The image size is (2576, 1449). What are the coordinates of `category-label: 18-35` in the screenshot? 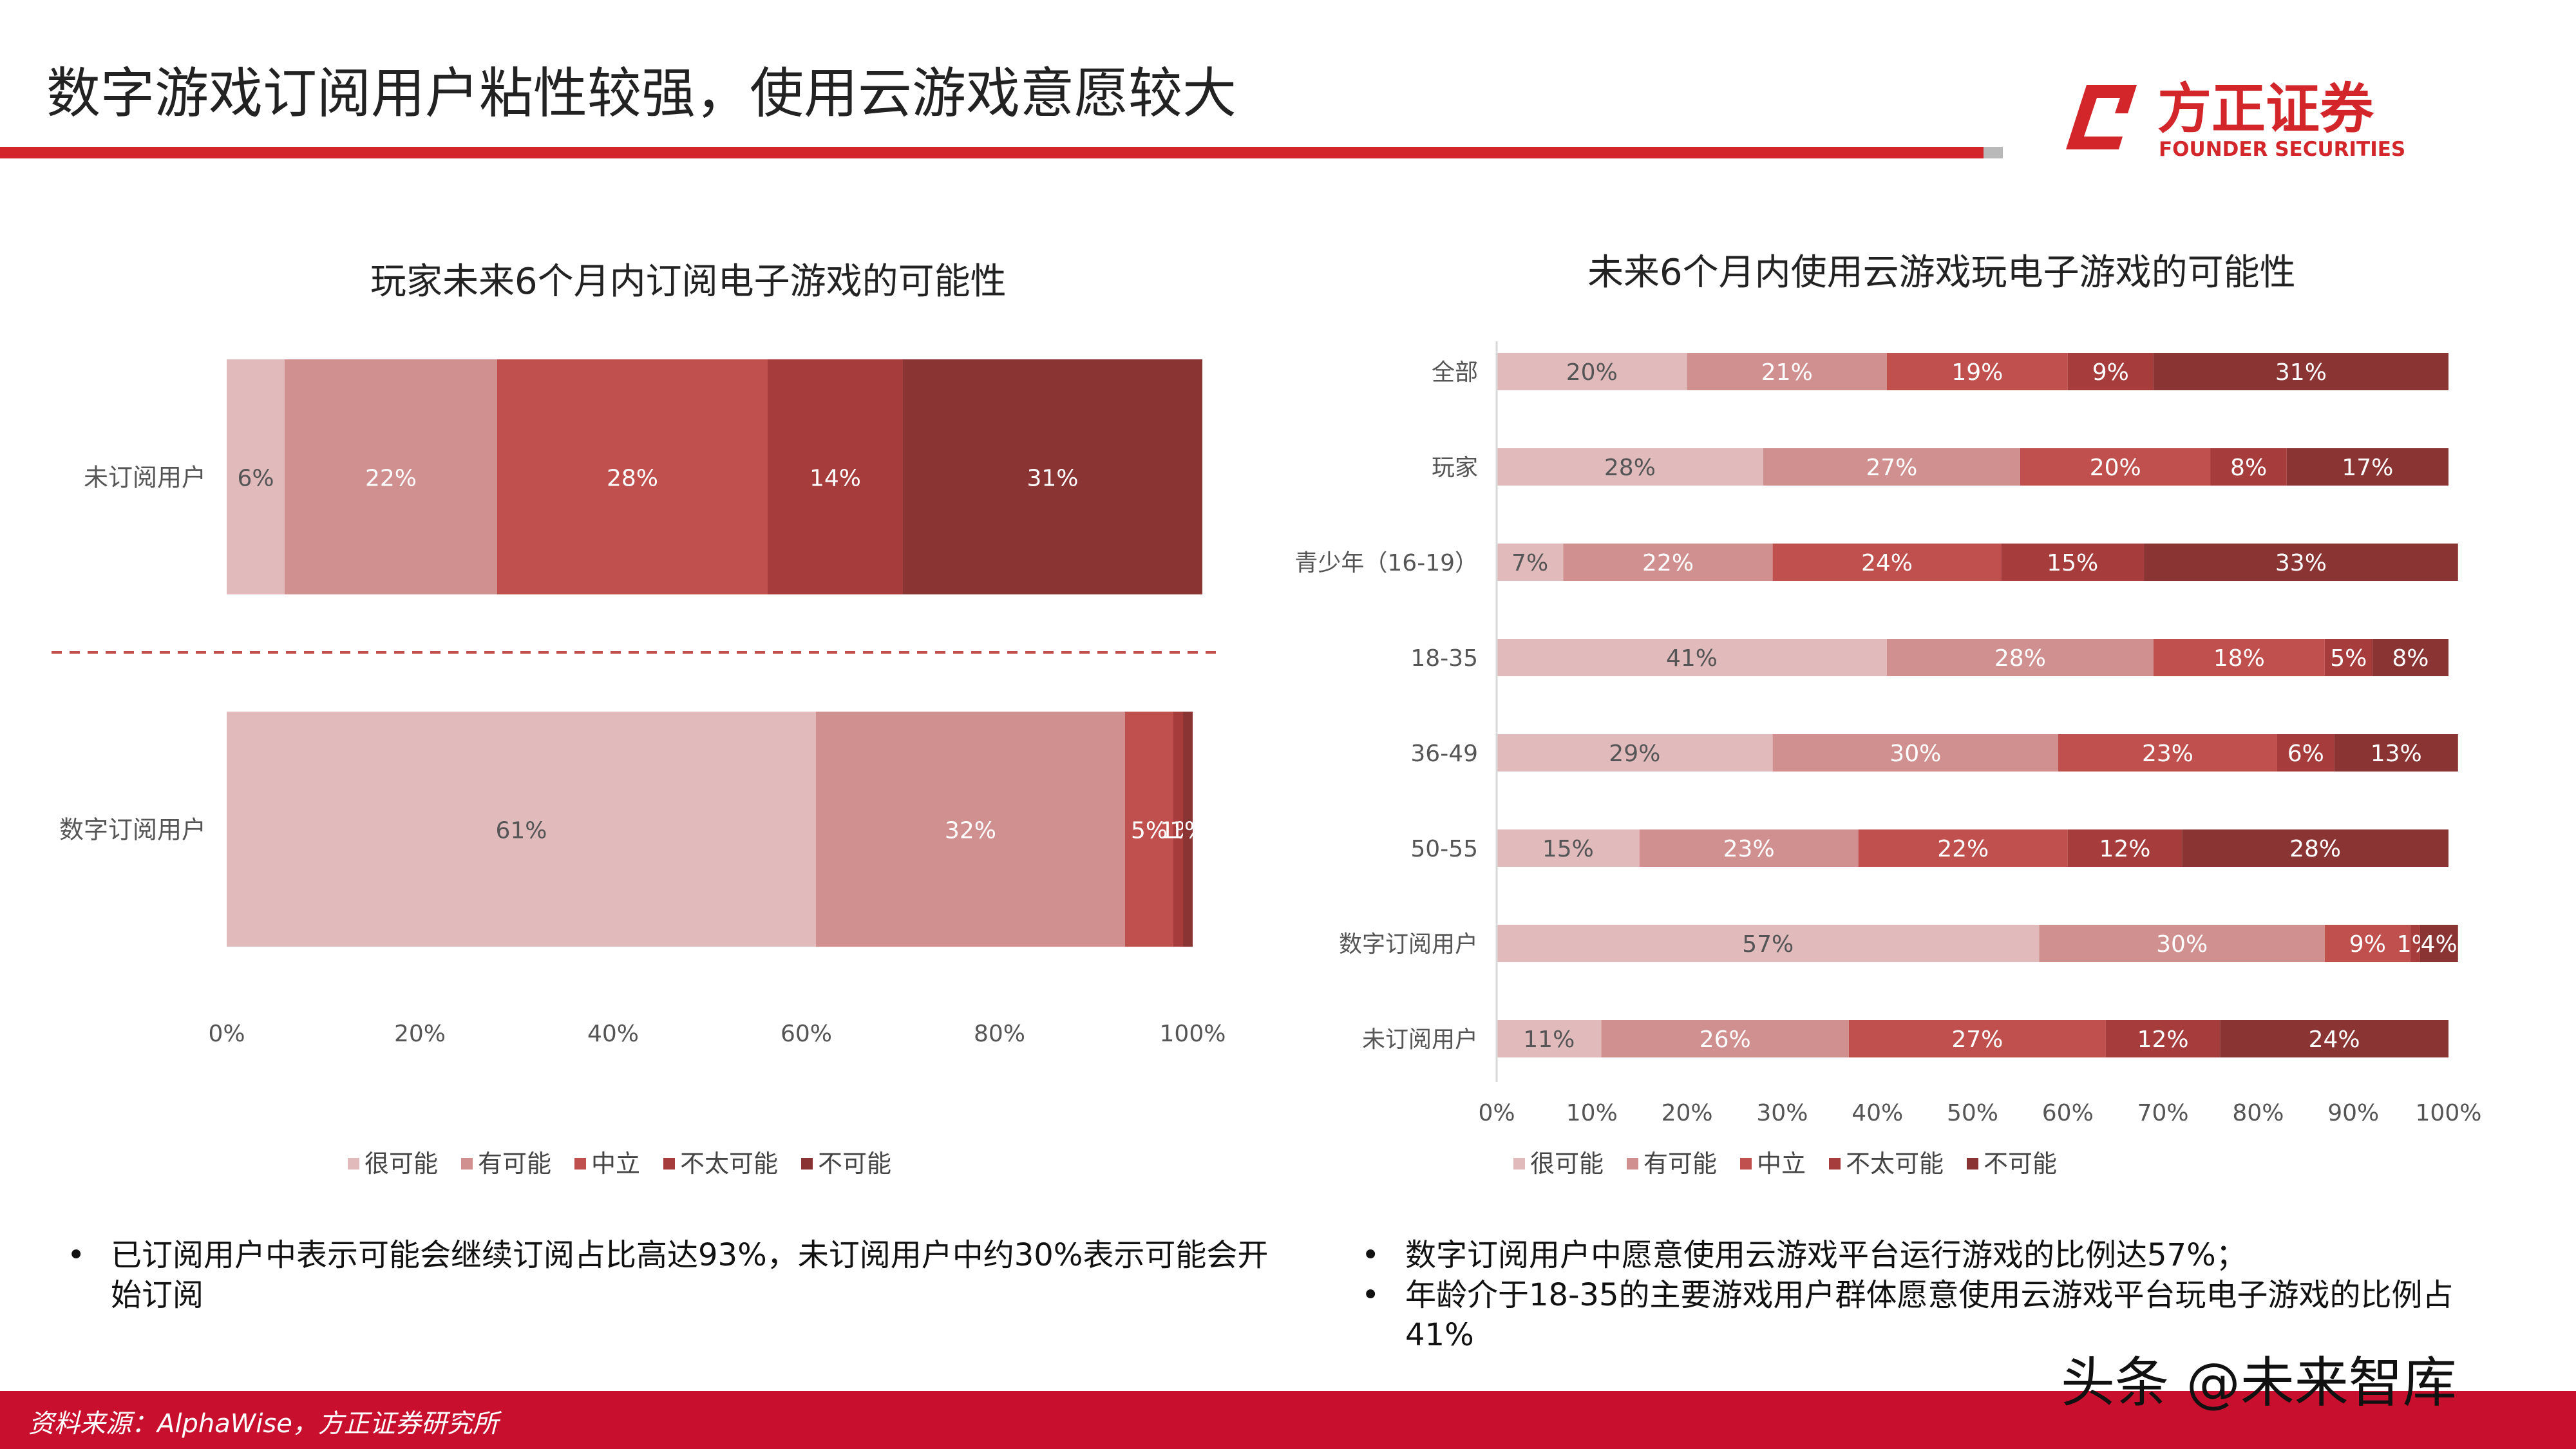 It's located at (1444, 658).